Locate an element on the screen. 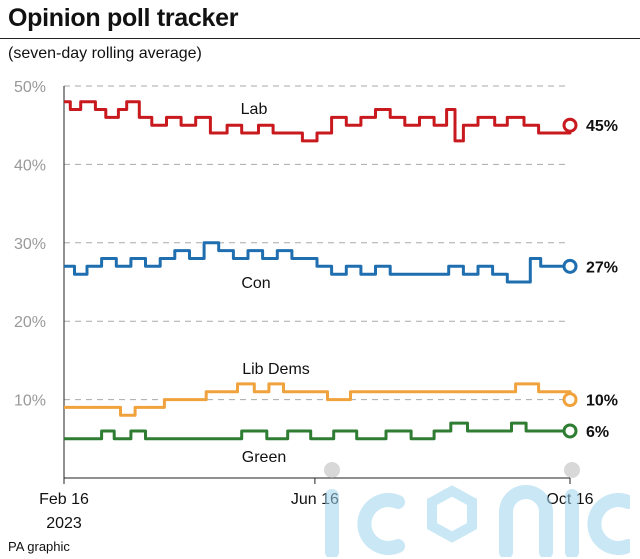 This screenshot has height=559, width=640. end-label-lab: 45% is located at coordinates (602, 126).